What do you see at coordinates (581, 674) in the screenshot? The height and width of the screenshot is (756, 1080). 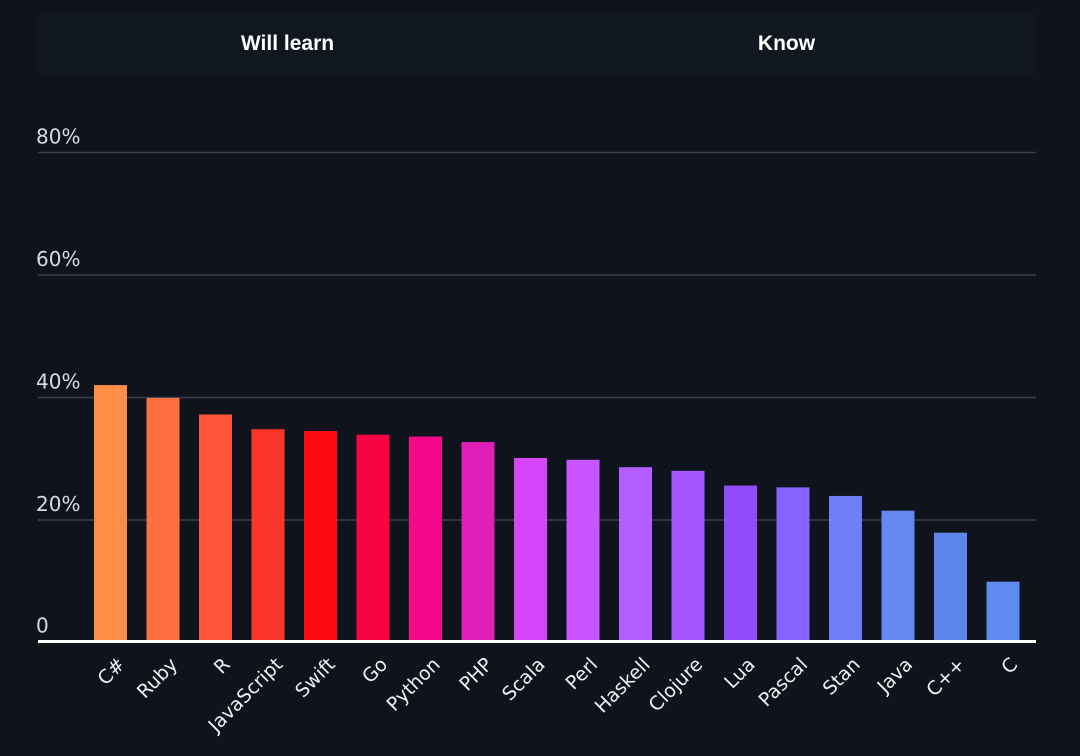 I see `x-tick-label: Perl` at bounding box center [581, 674].